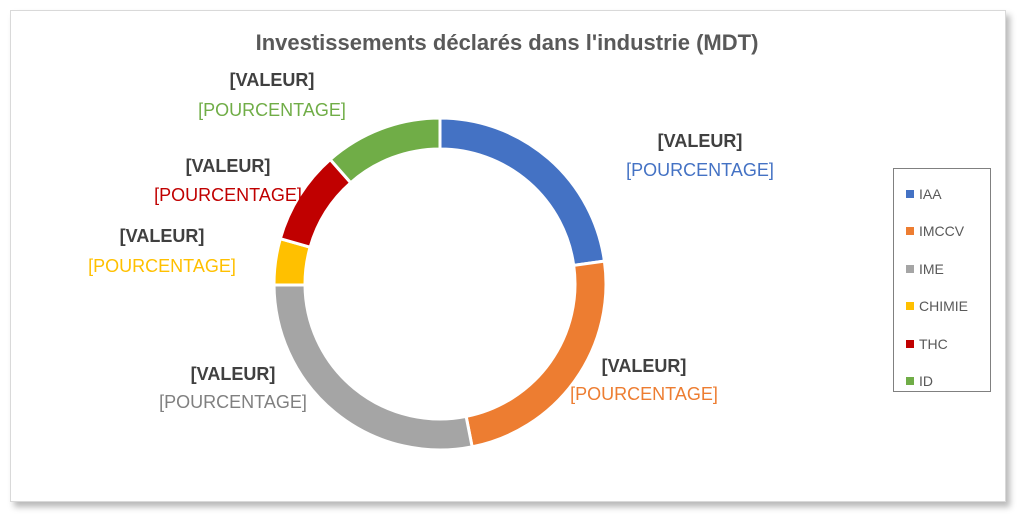 This screenshot has width=1024, height=520. What do you see at coordinates (272, 80) in the screenshot?
I see `data-label-value-id: [VALEUR]` at bounding box center [272, 80].